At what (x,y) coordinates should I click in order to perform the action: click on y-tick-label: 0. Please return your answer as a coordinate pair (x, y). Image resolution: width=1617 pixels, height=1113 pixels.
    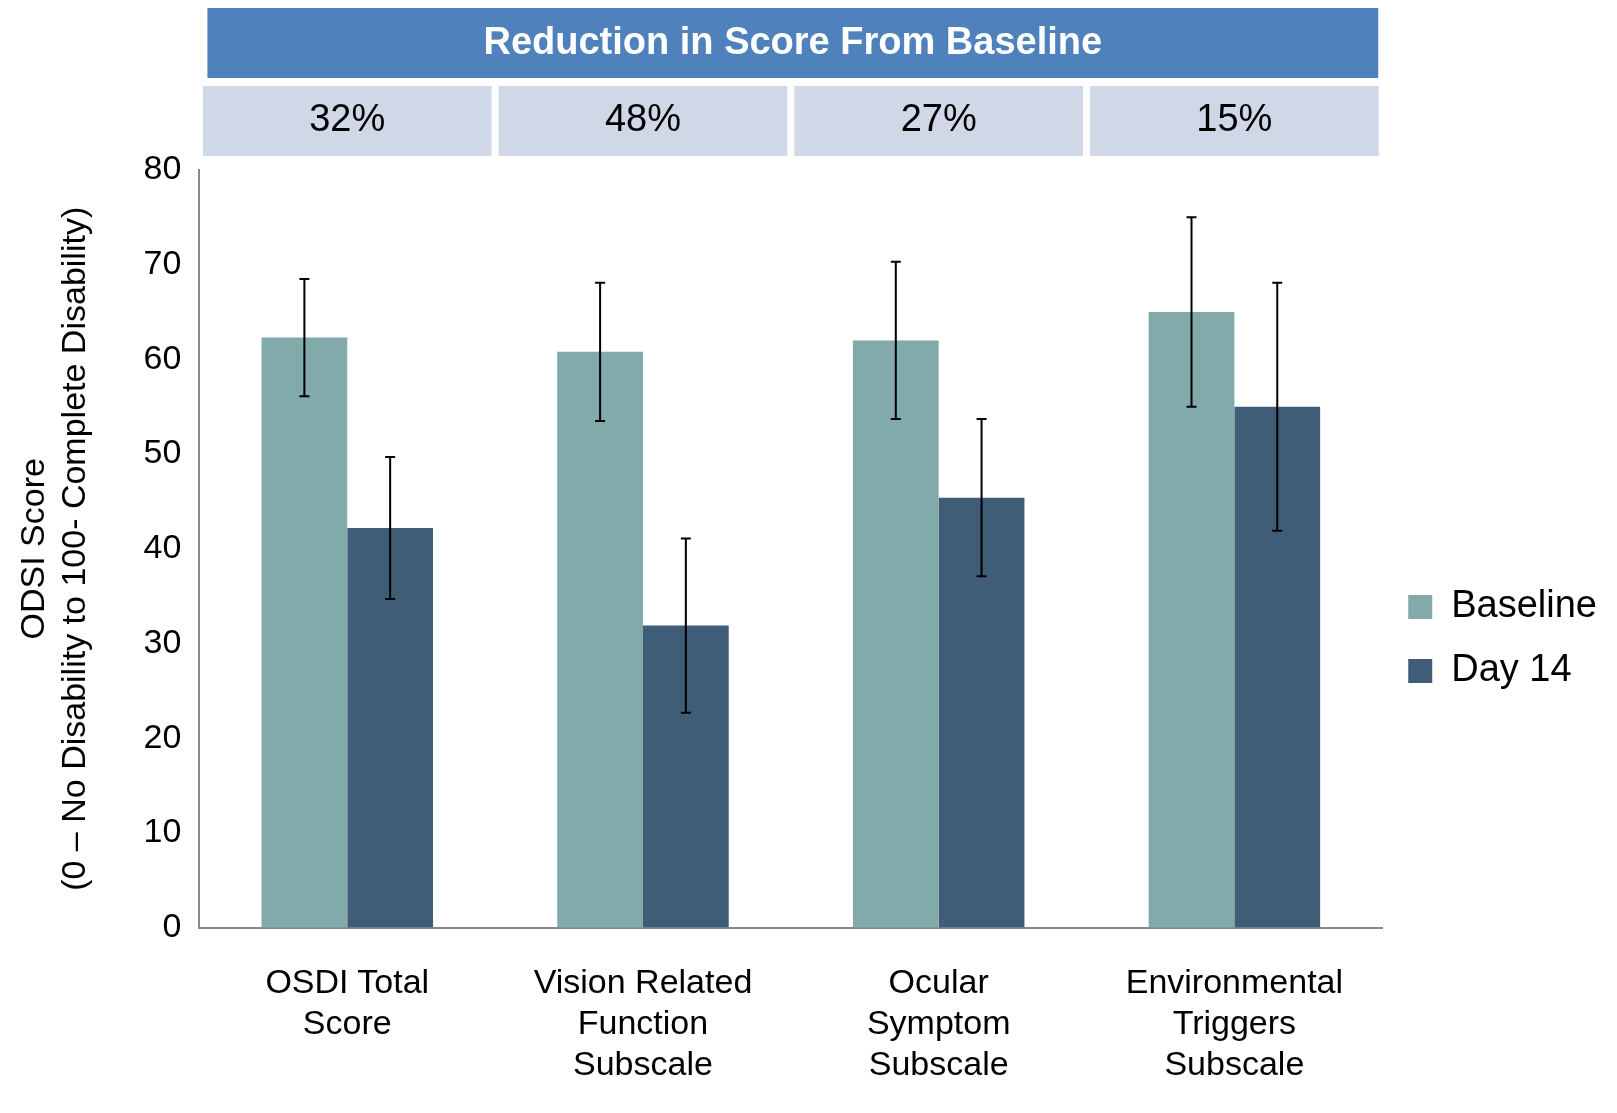
    Looking at the image, I should click on (172, 924).